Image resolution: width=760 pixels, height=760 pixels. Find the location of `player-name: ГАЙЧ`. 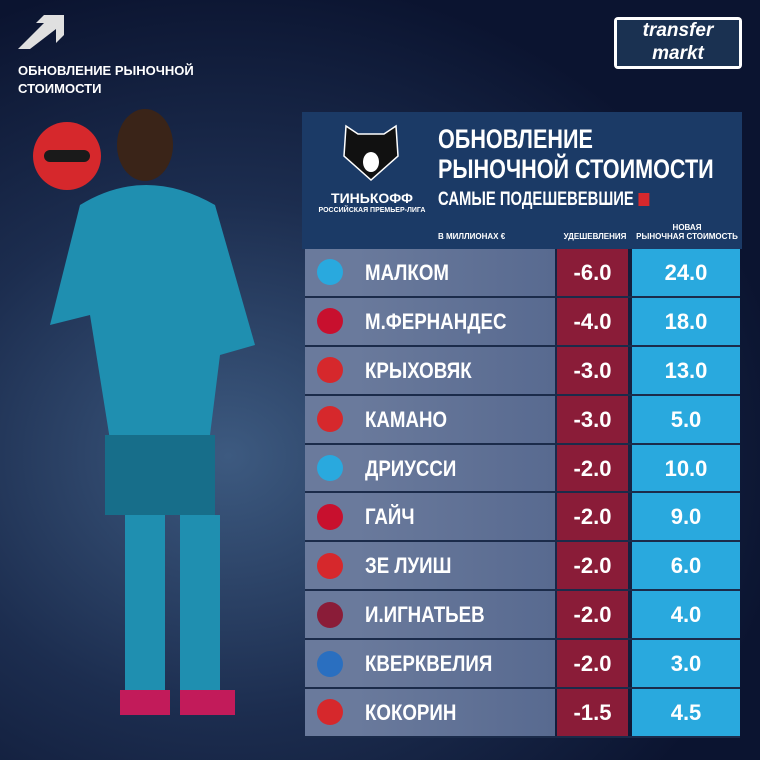

player-name: ГАЙЧ is located at coordinates (455, 517).